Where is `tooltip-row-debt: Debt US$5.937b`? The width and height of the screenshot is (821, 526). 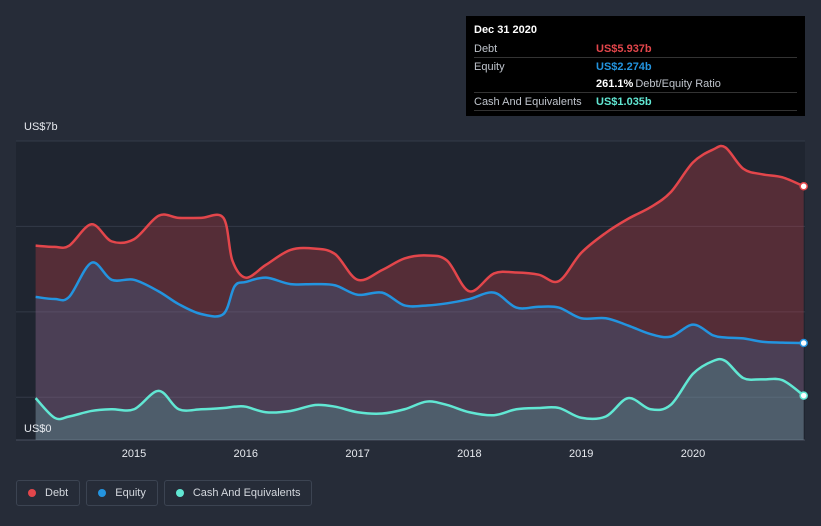 tooltip-row-debt: Debt US$5.937b is located at coordinates (635, 49).